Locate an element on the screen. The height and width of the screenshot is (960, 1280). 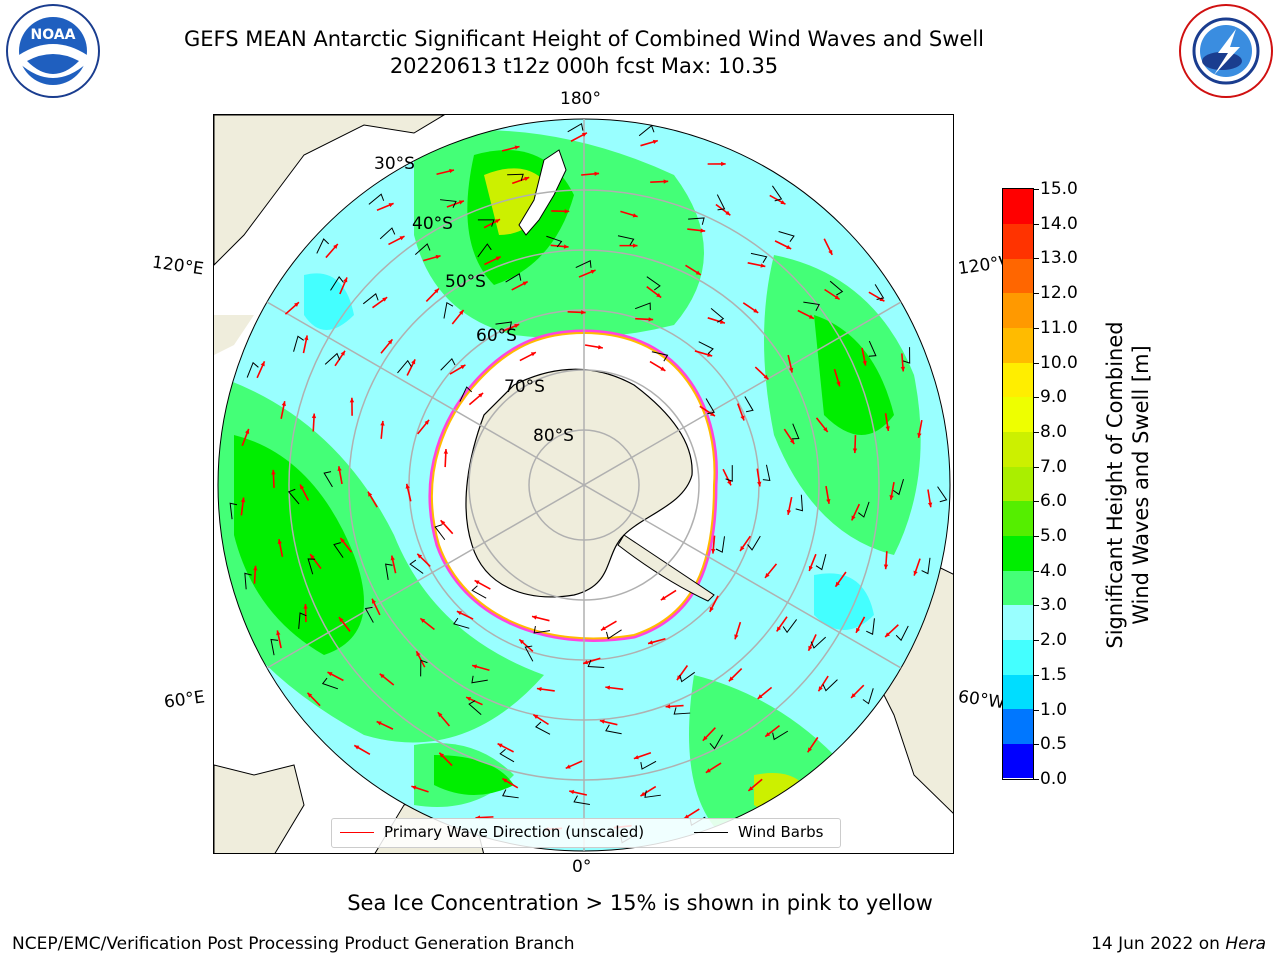
colorbar is located at coordinates (1018, 484).